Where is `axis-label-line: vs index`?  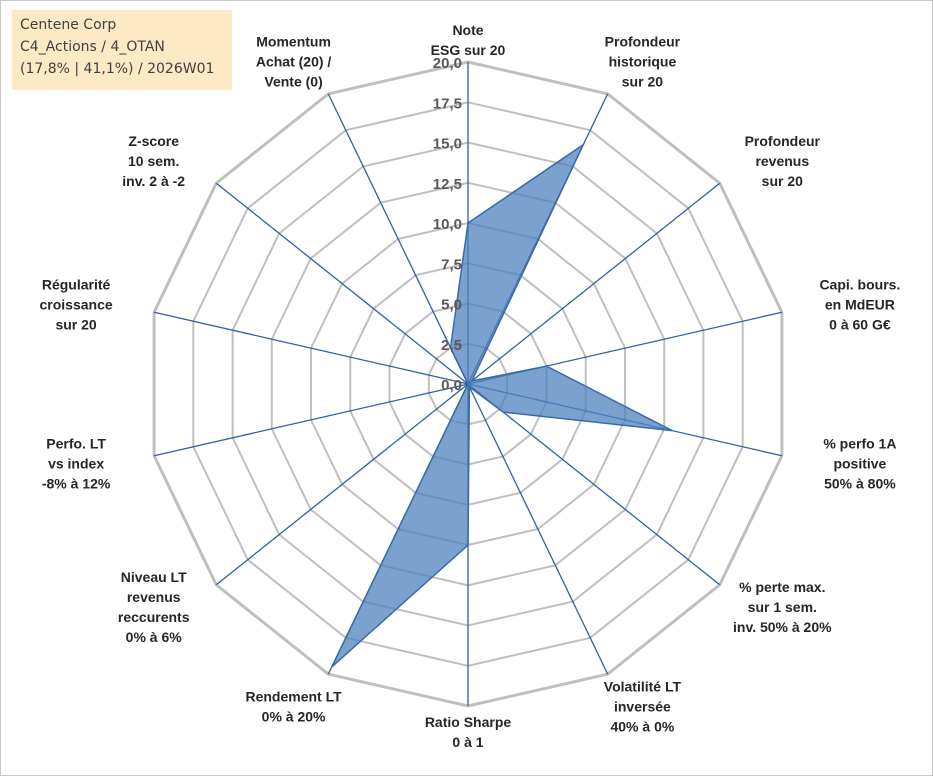 axis-label-line: vs index is located at coordinates (76, 464).